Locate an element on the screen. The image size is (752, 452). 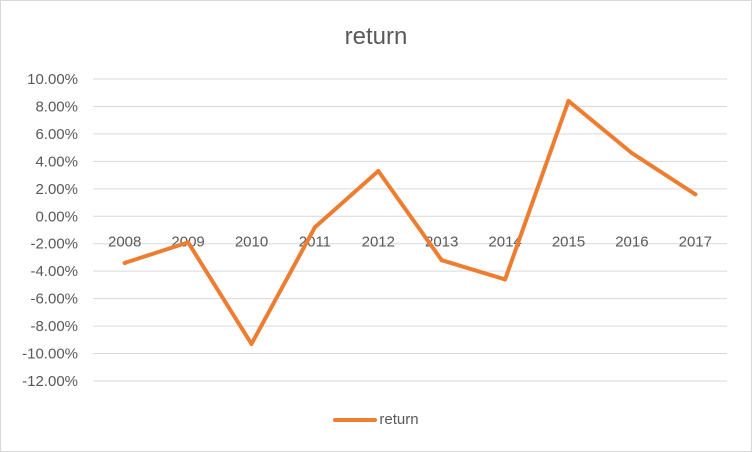
y-tick-label: -6.00% is located at coordinates (54, 299).